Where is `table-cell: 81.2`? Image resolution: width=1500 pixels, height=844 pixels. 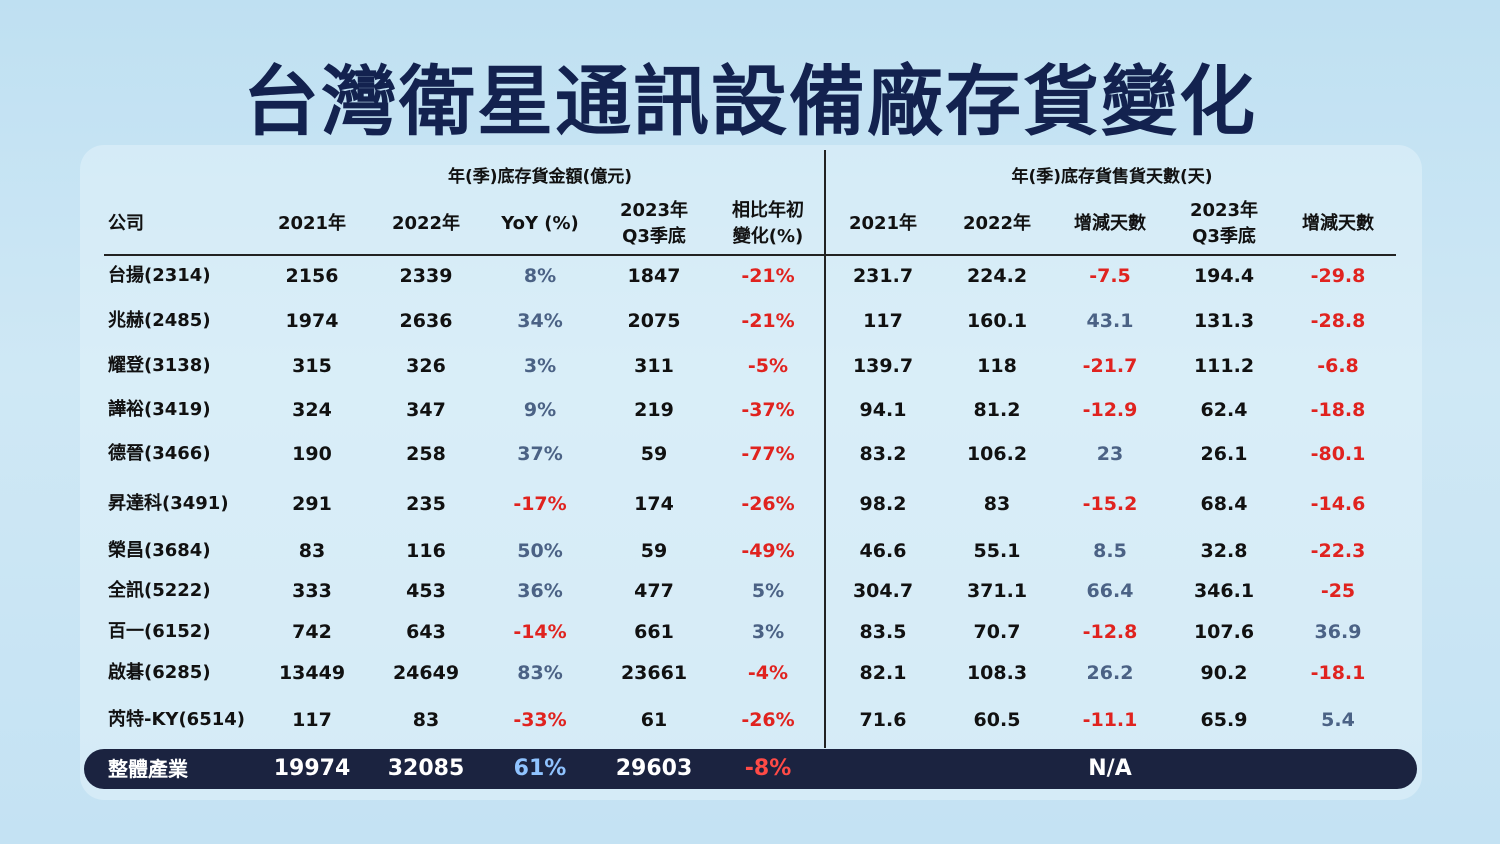
table-cell: 81.2 is located at coordinates (997, 410).